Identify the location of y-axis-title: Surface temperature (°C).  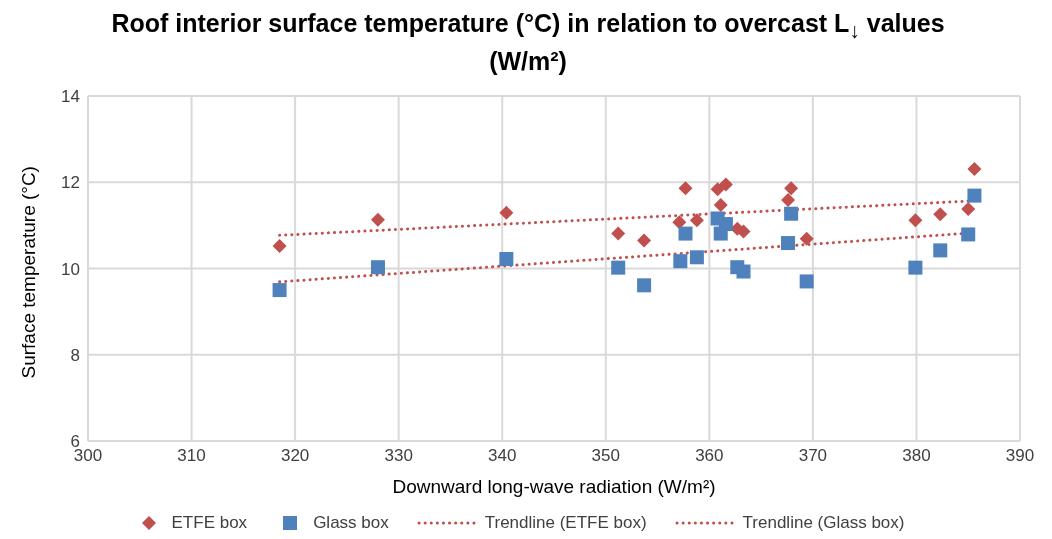
(28, 272).